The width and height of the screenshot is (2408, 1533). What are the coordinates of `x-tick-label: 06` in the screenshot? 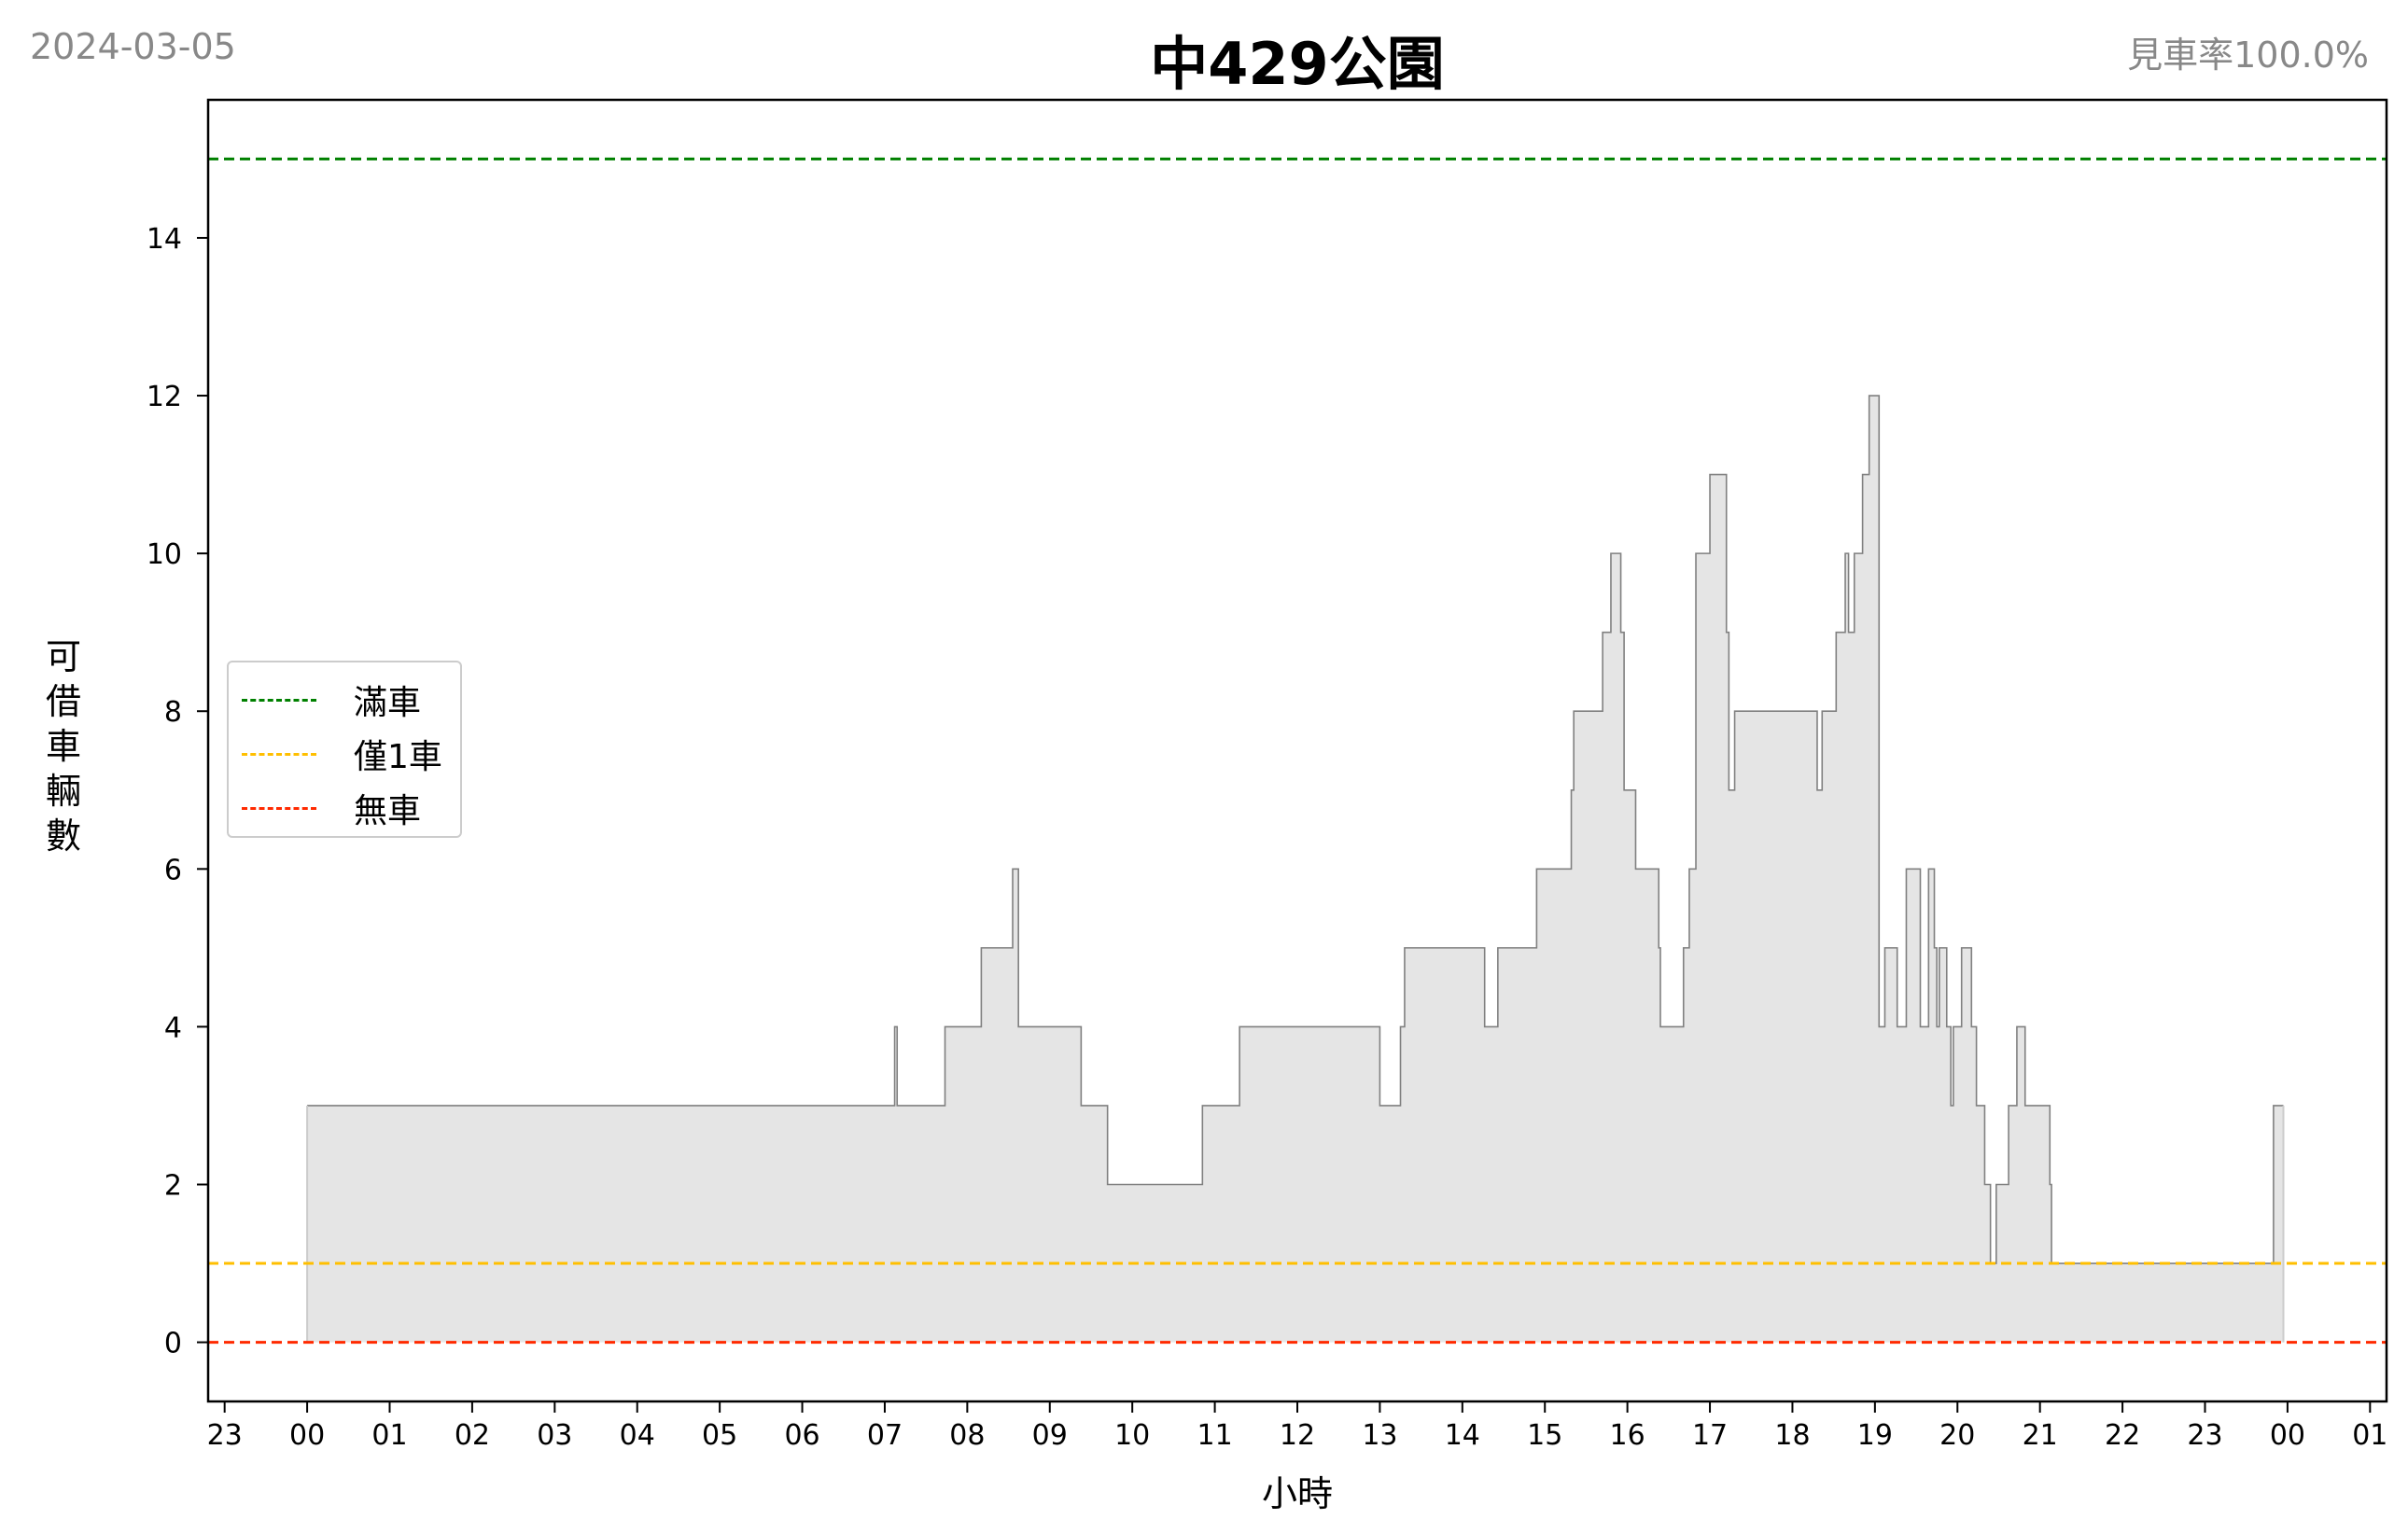 It's located at (801, 1436).